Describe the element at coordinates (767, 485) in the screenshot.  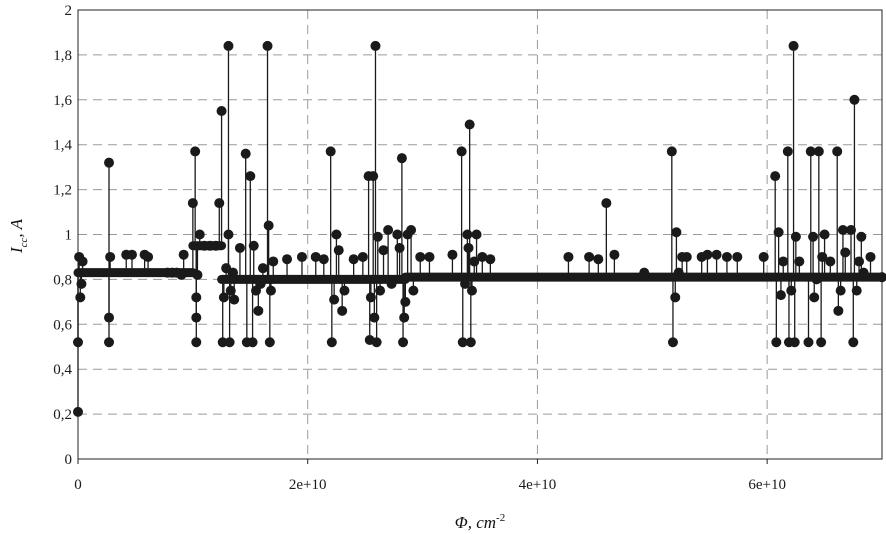
I see `x-tick-label: 6e+10` at that location.